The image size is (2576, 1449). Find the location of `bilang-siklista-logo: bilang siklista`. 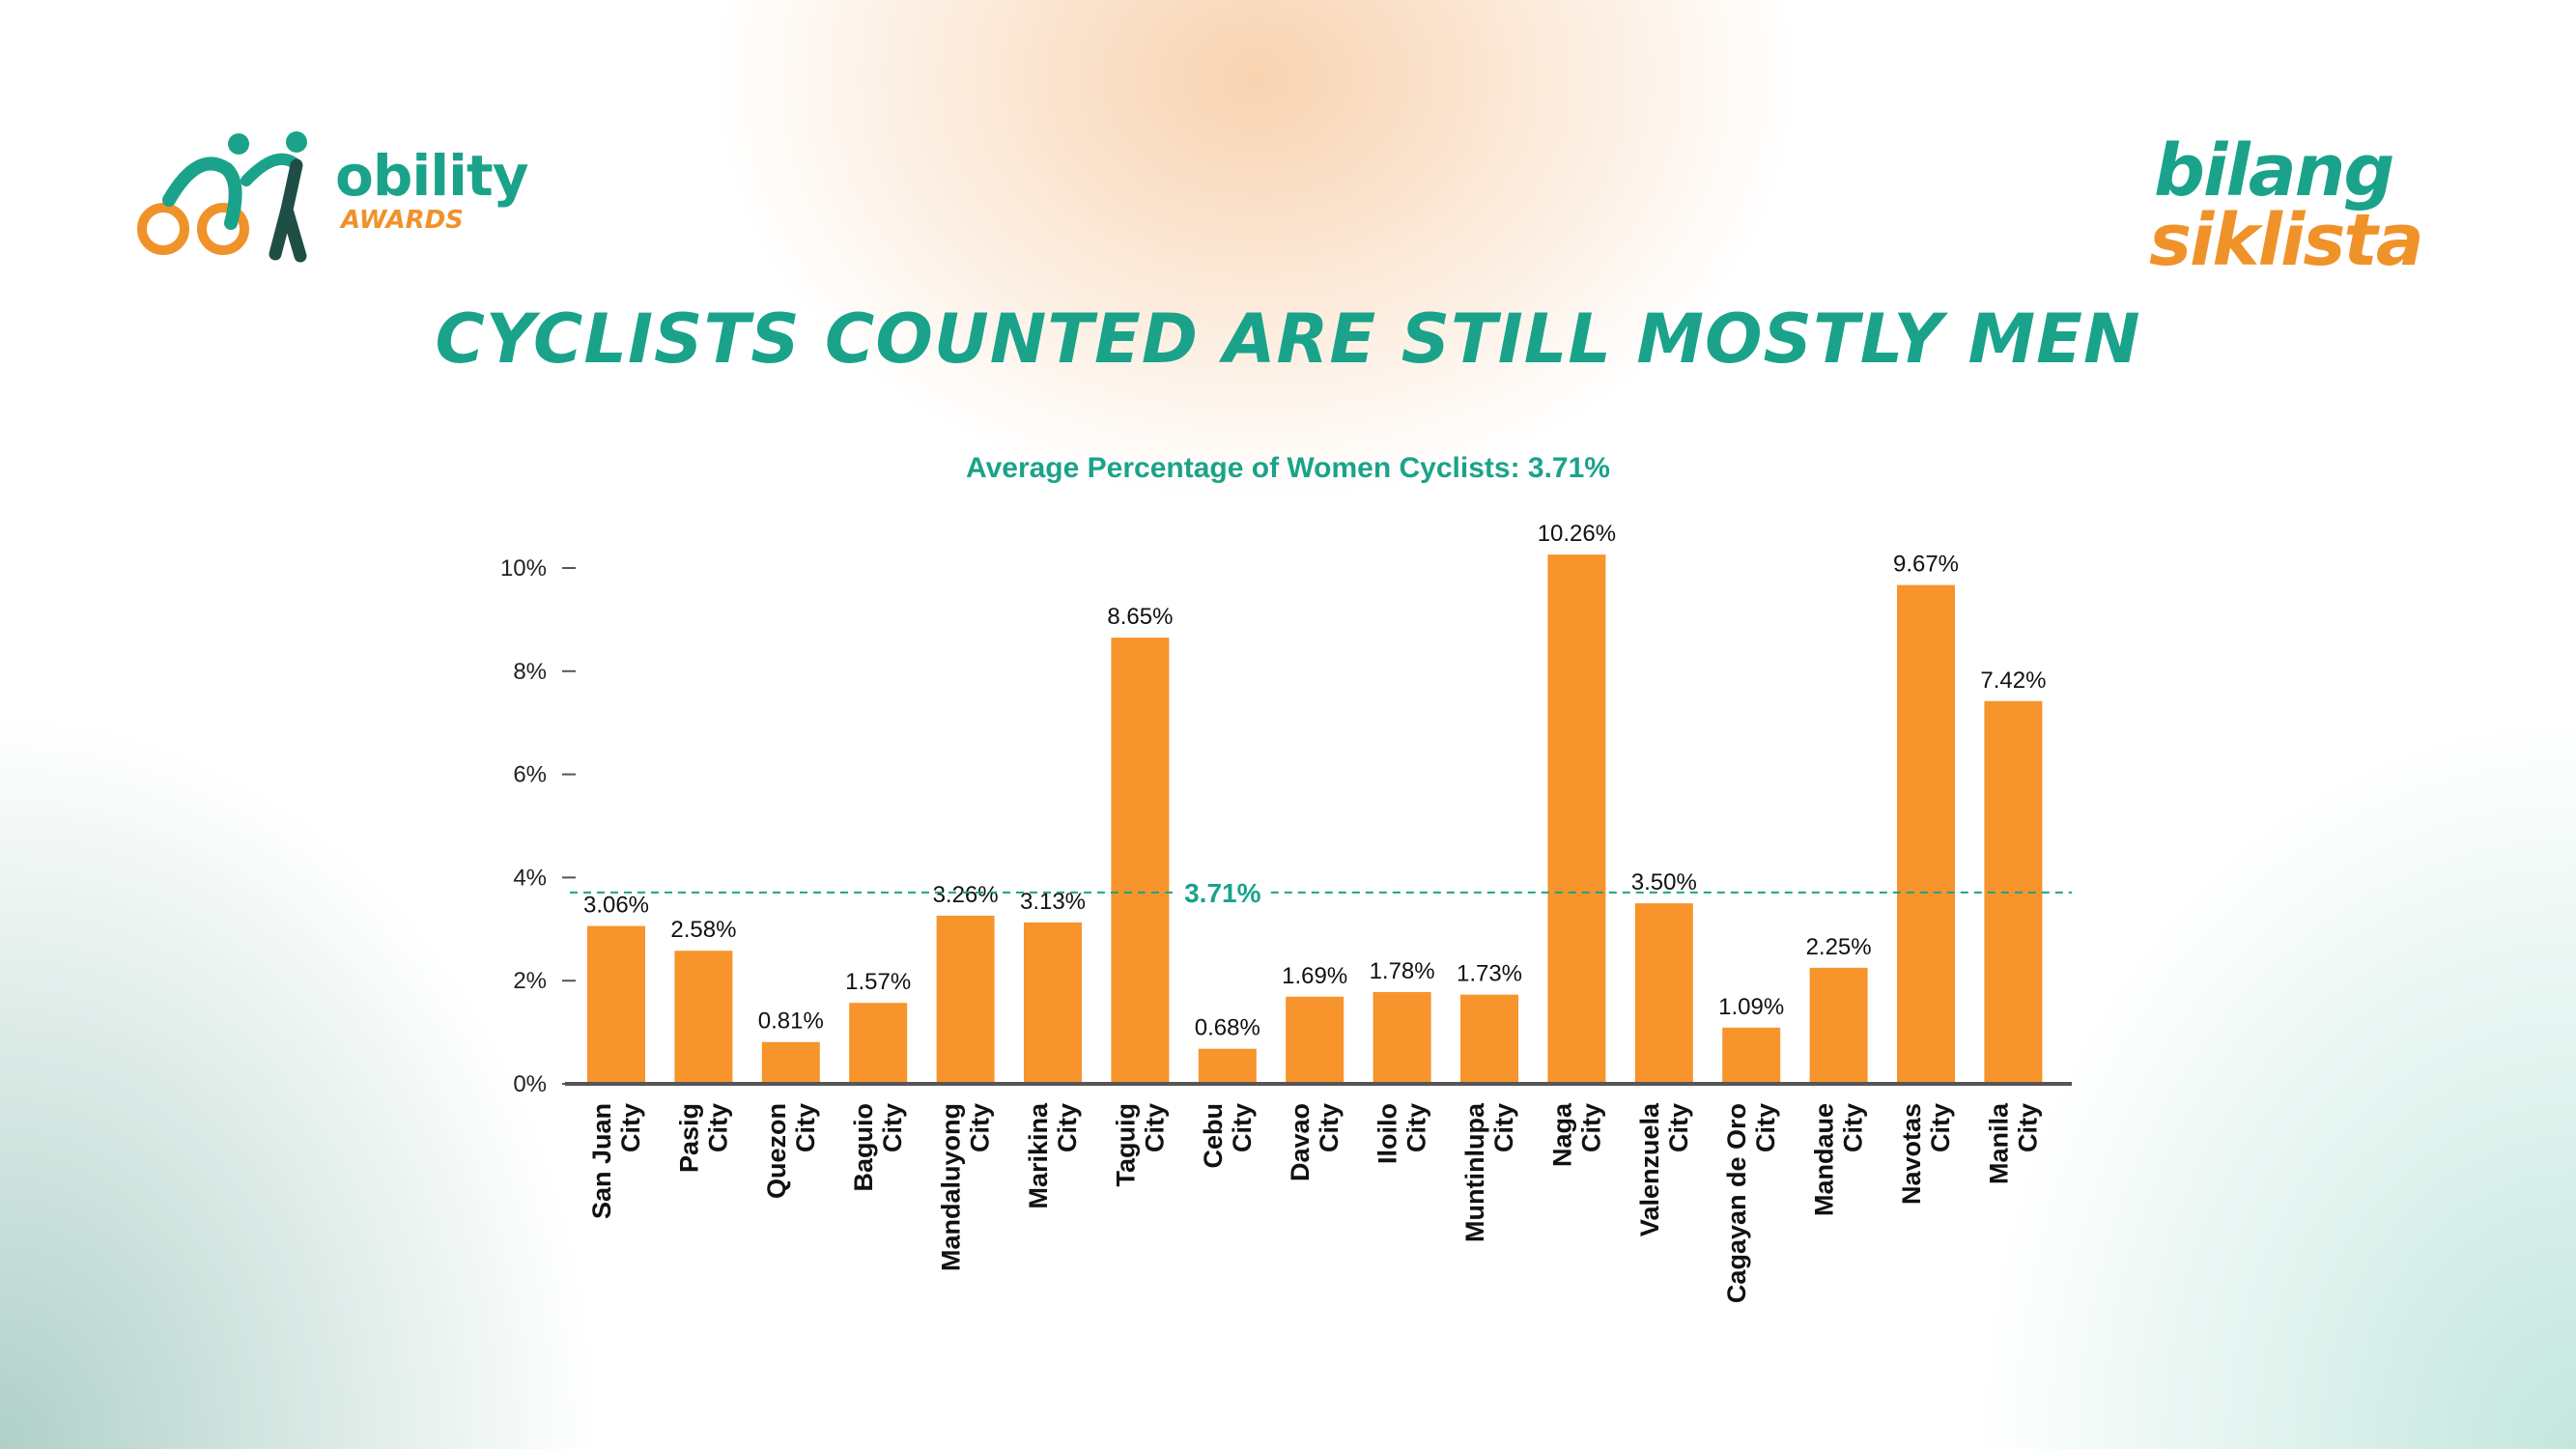

bilang-siklista-logo: bilang siklista is located at coordinates (2294, 207).